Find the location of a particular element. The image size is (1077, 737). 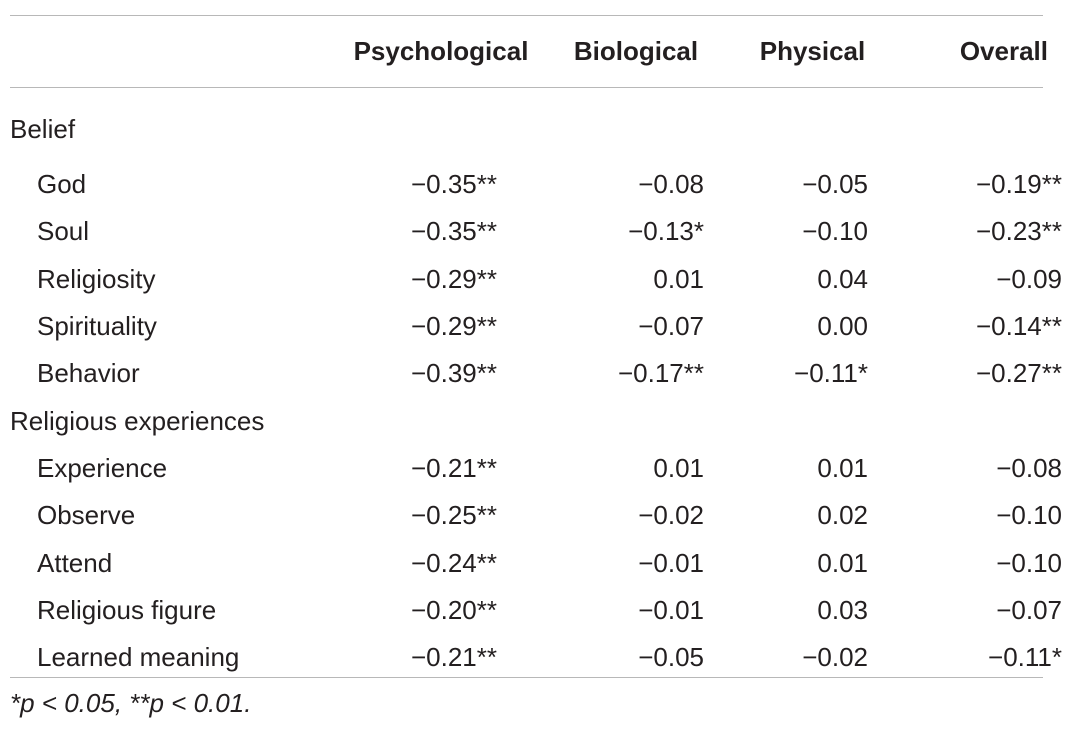

column-header-label is located at coordinates (167, 51).